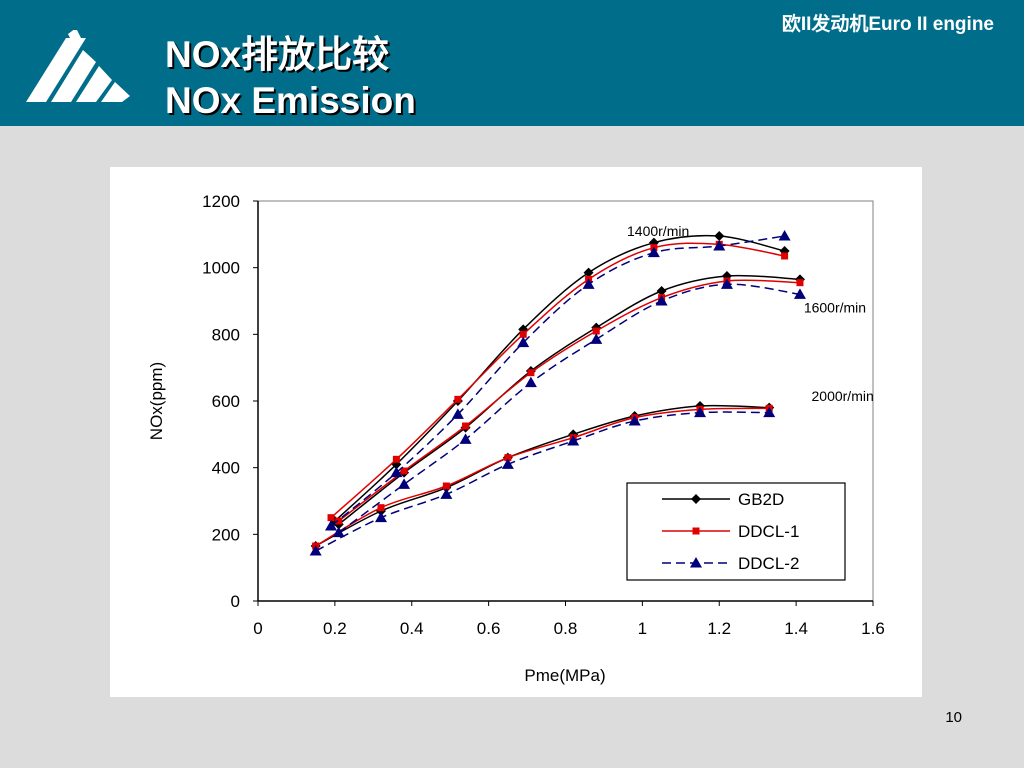  I want to click on y-tick-label: 800, so click(226, 334).